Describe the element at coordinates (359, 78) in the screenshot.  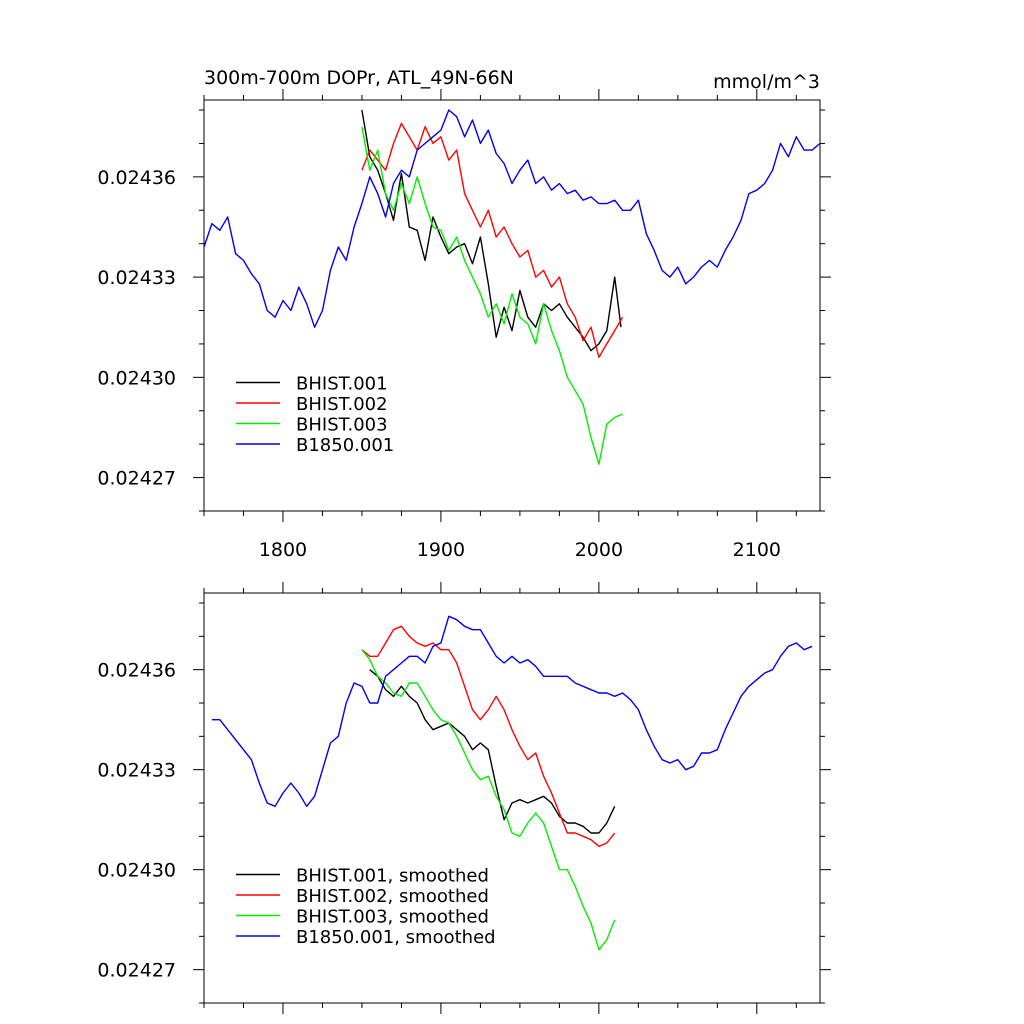
I see `chart-title: 300m-700m DOPr, ATL_49N-66N` at that location.